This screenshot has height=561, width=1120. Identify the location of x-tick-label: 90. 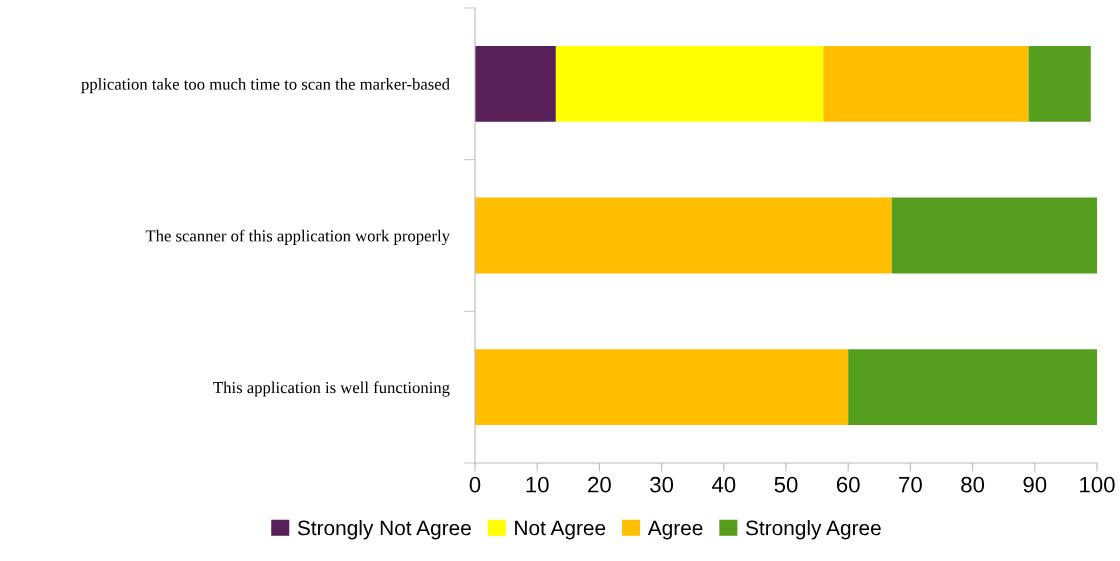
(1035, 484).